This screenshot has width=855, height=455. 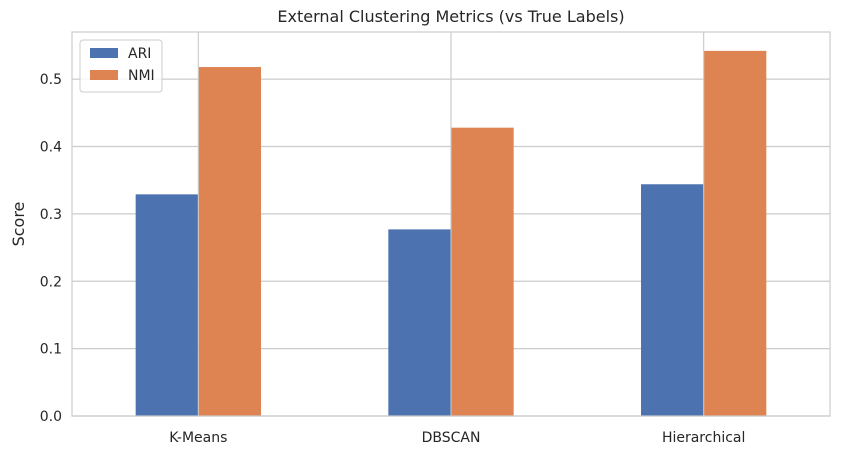 I want to click on y-tick-label: 0.5, so click(x=51, y=80).